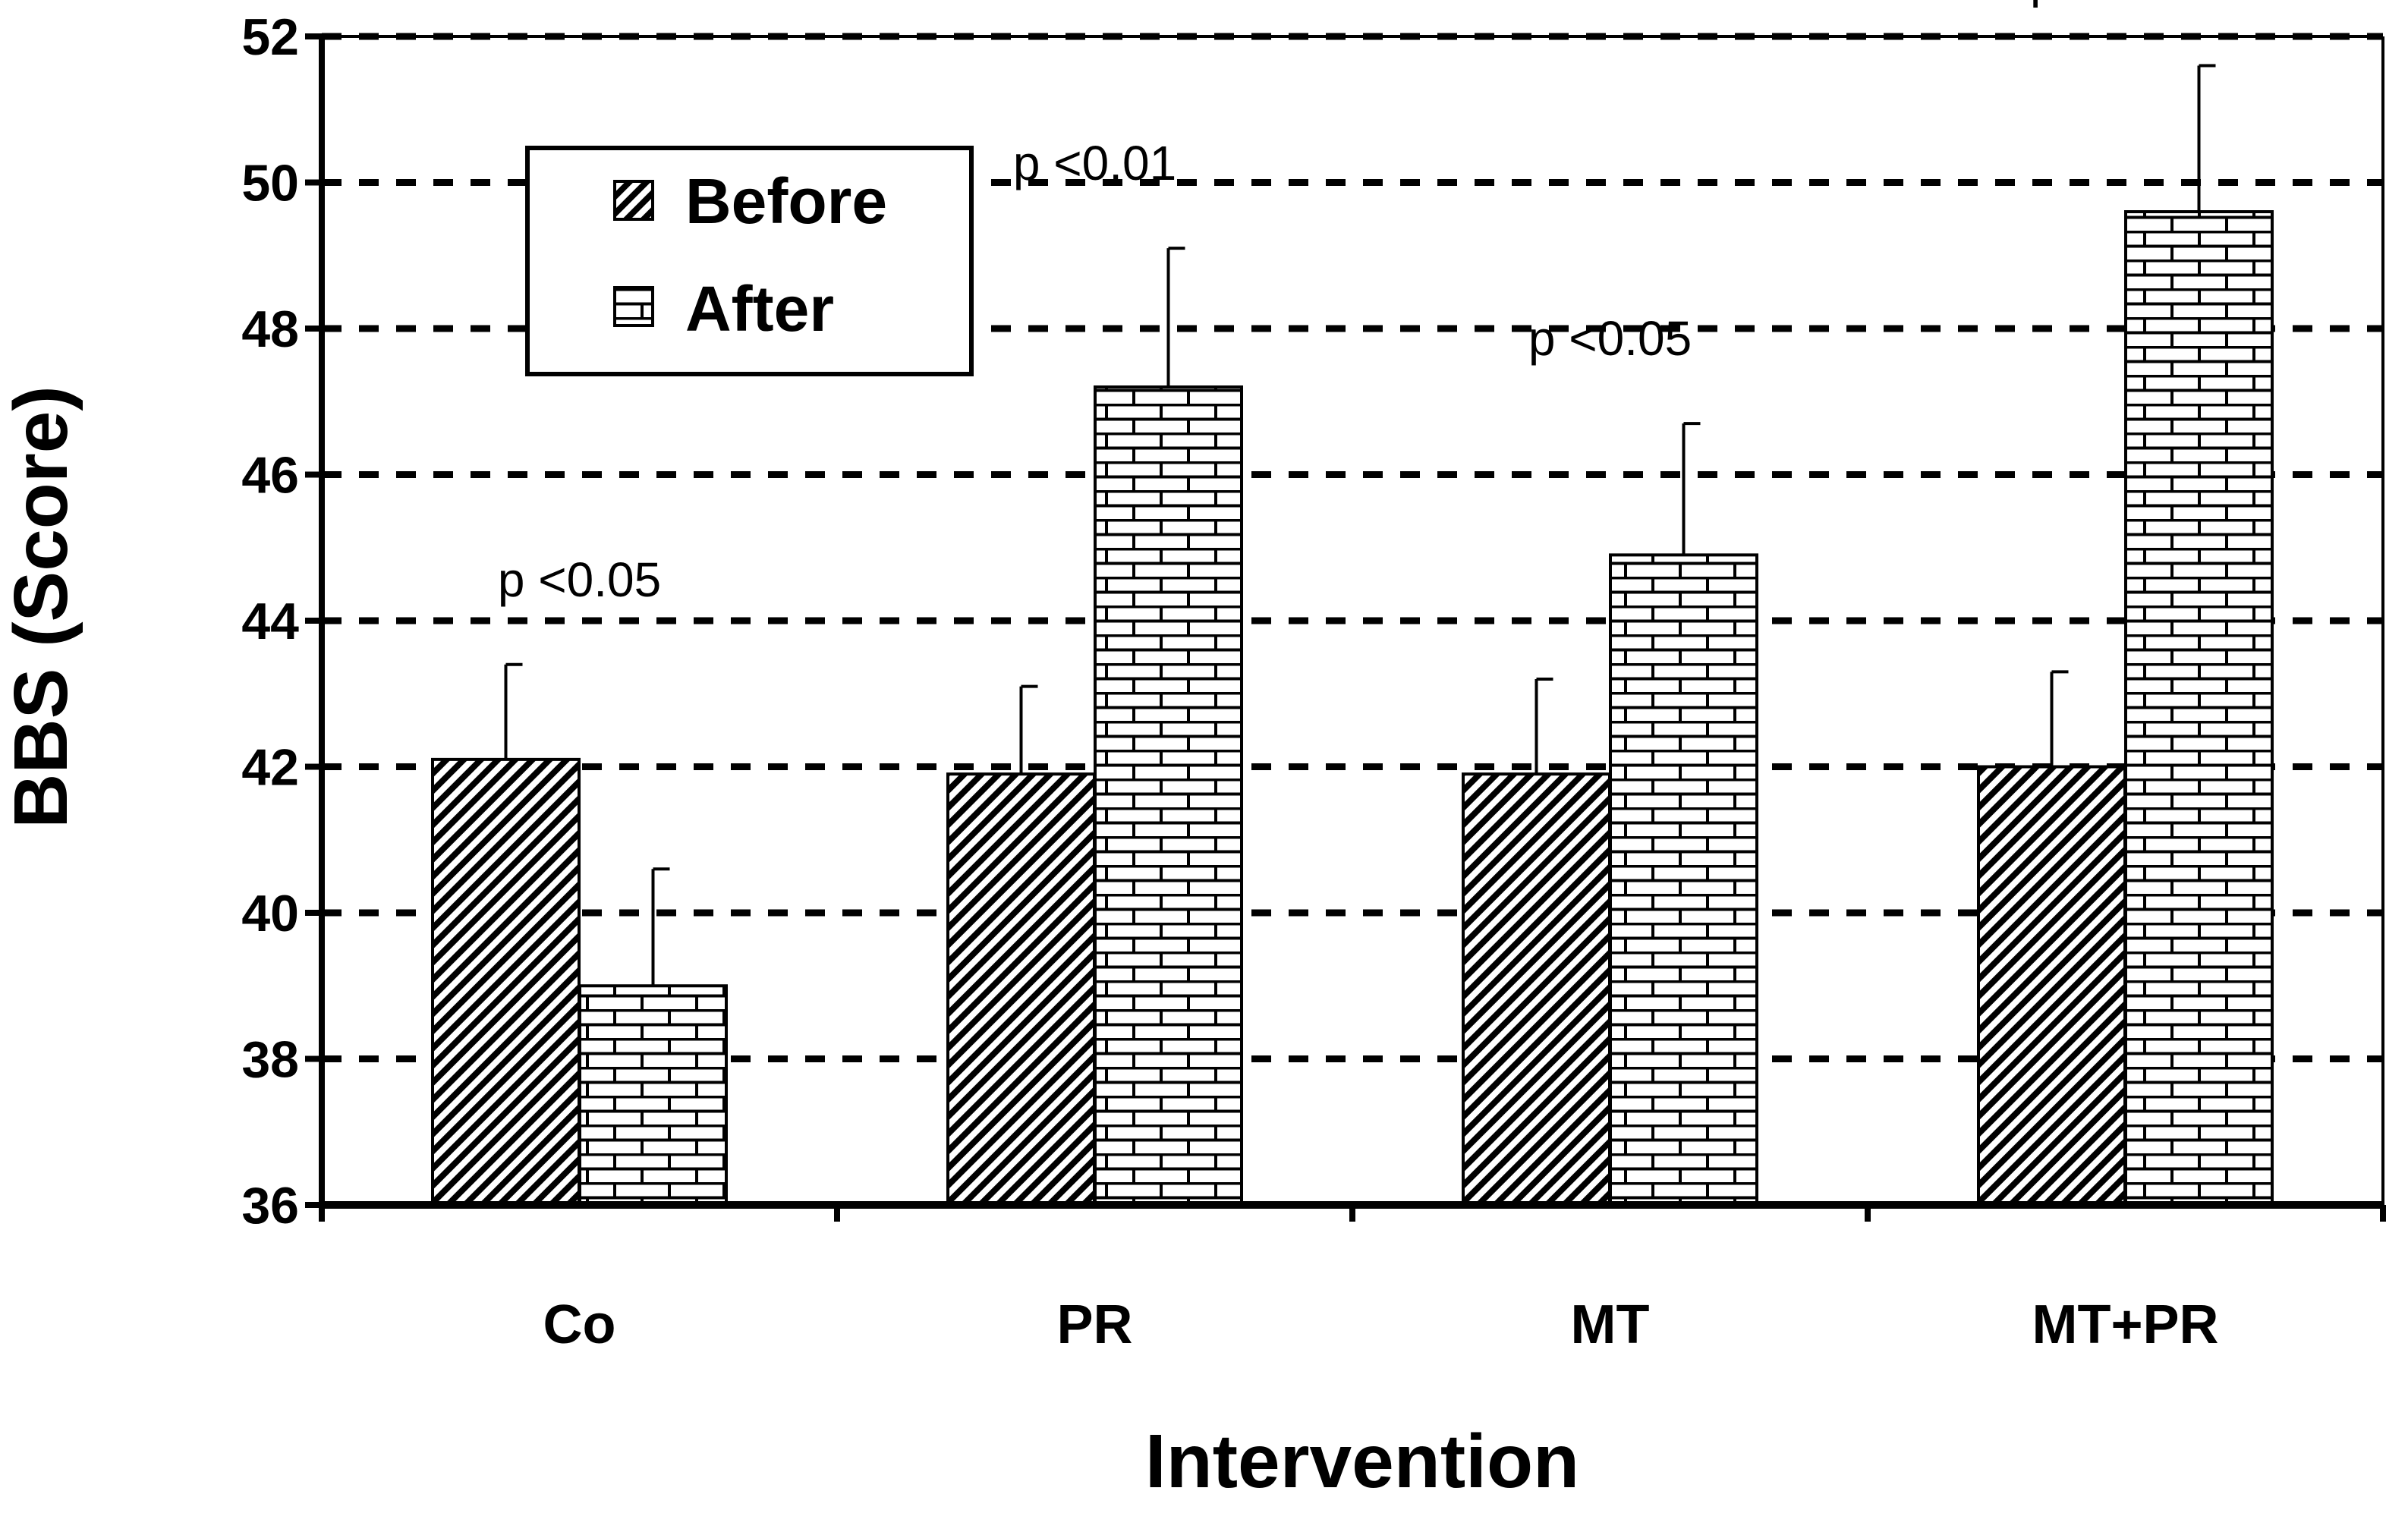  Describe the element at coordinates (270, 184) in the screenshot. I see `y-tick-label-50: 50` at that location.